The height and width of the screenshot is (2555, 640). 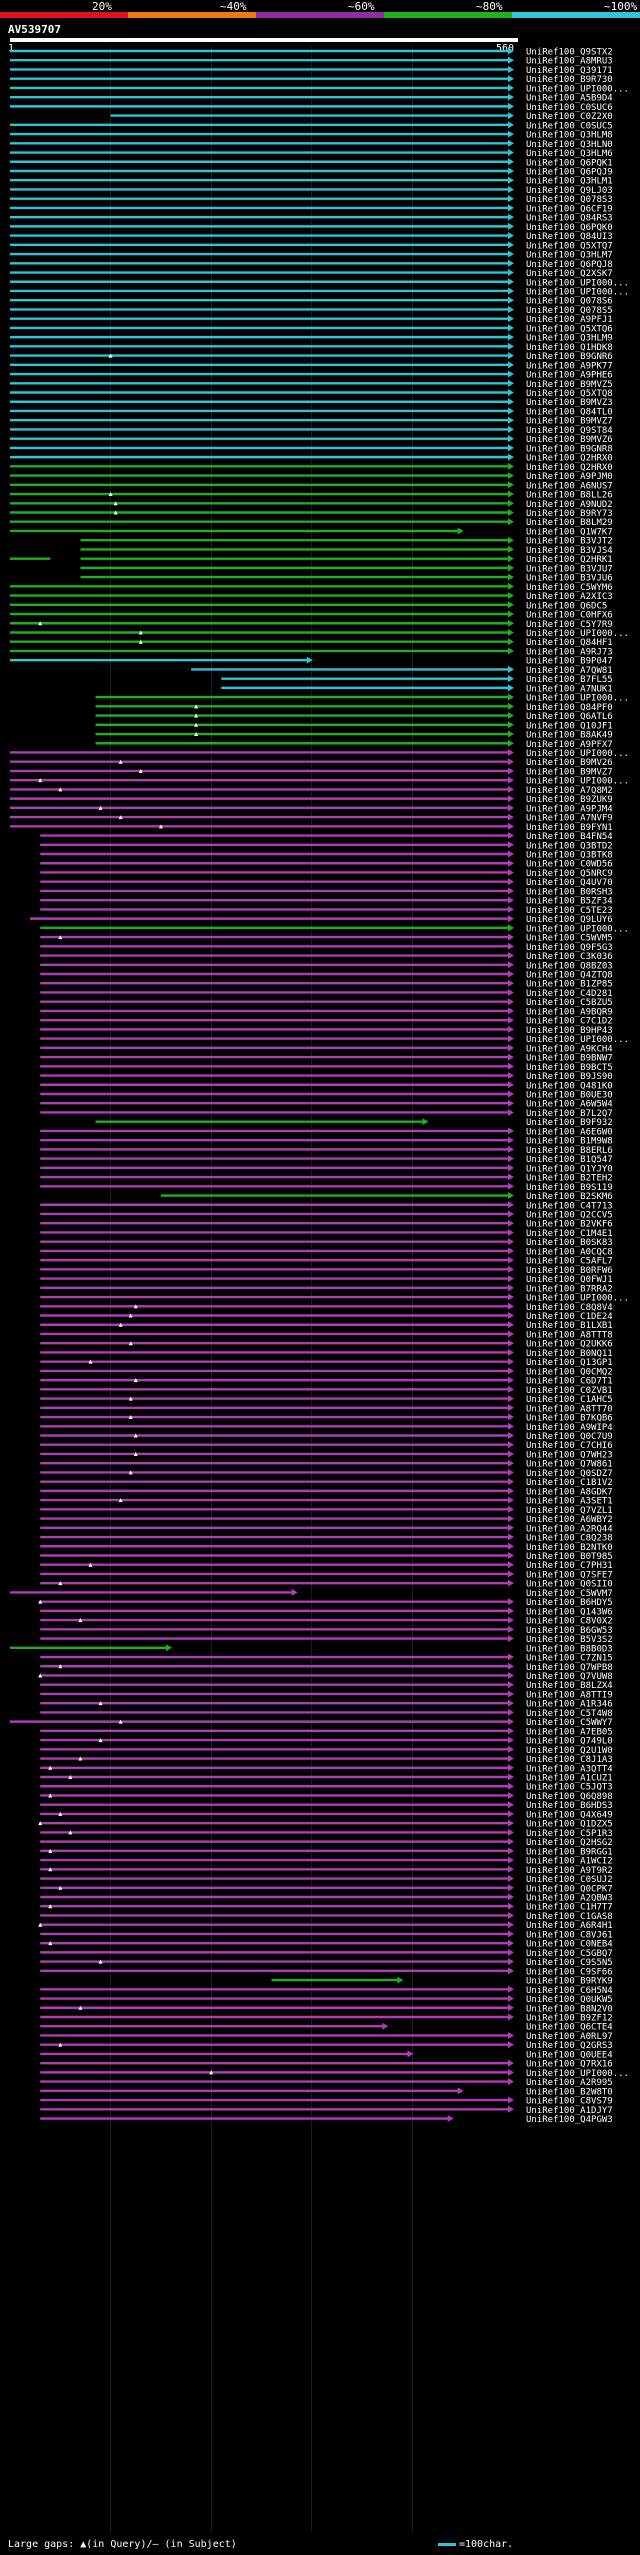 What do you see at coordinates (569, 985) in the screenshot?
I see `hit-label: UniRef100_B1ZP85` at bounding box center [569, 985].